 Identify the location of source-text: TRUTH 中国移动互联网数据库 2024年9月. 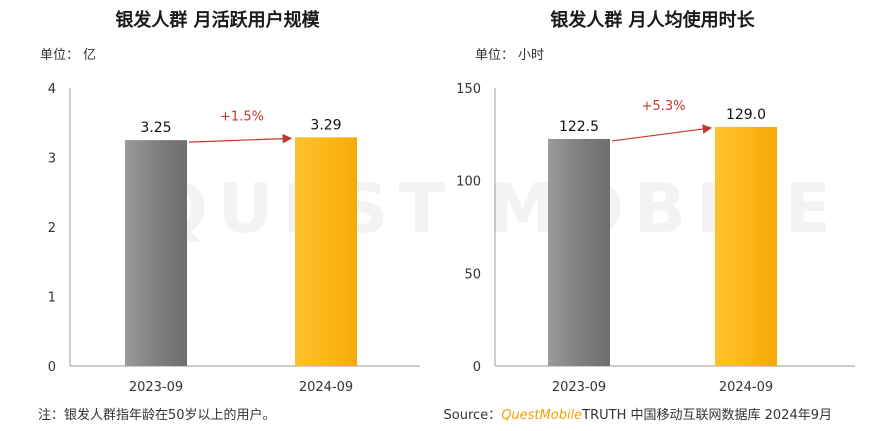
(707, 415).